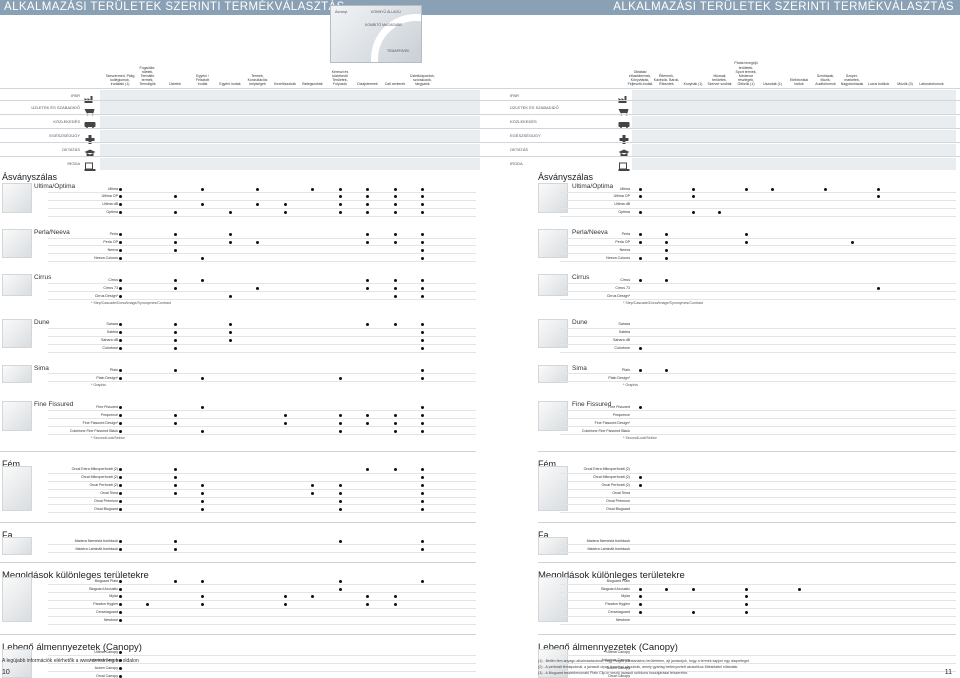  Describe the element at coordinates (624, 165) in the screenshot. I see `office-icon` at that location.